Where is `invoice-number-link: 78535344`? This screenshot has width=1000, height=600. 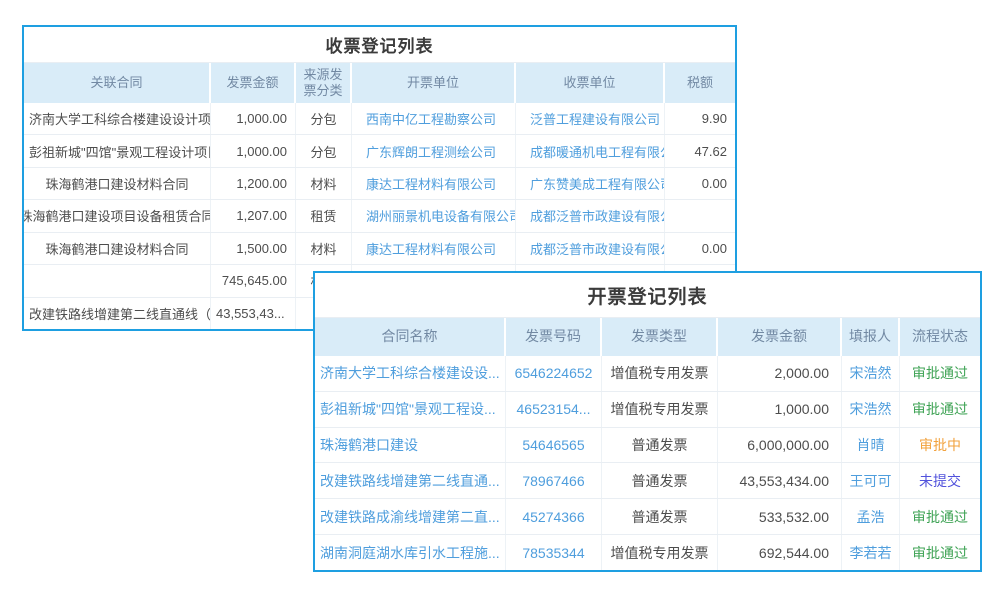
invoice-number-link: 78535344 is located at coordinates (554, 552).